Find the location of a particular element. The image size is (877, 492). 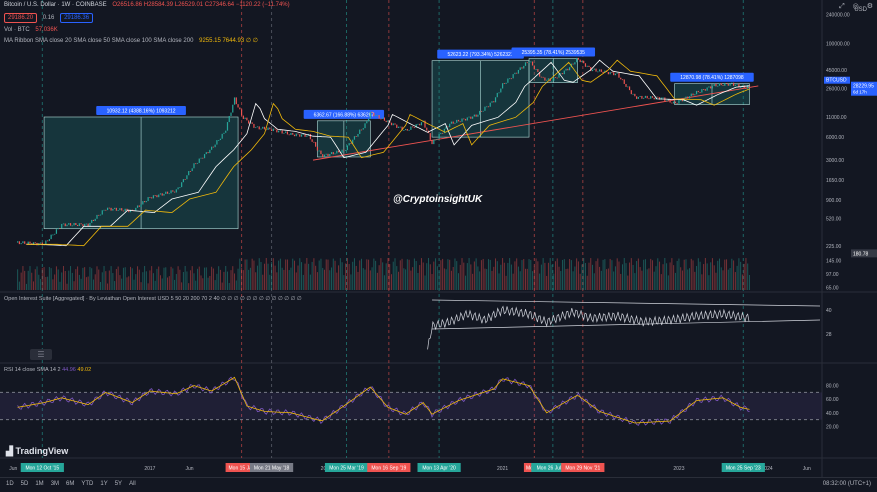

currency-label: USD is located at coordinates (860, 10).